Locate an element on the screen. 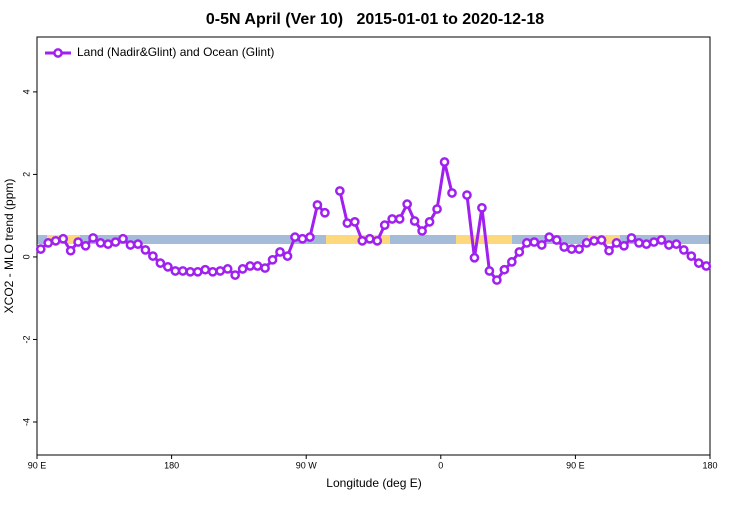 This screenshot has width=750, height=505. y-tick-label: 4 is located at coordinates (26, 91).